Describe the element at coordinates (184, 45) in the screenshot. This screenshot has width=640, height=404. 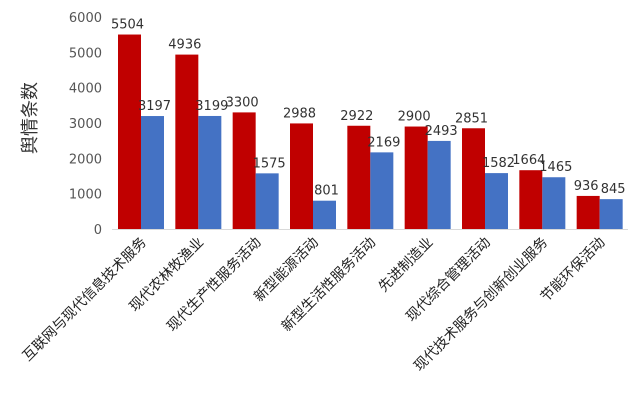
I see `data-label-series-1: 4936` at that location.